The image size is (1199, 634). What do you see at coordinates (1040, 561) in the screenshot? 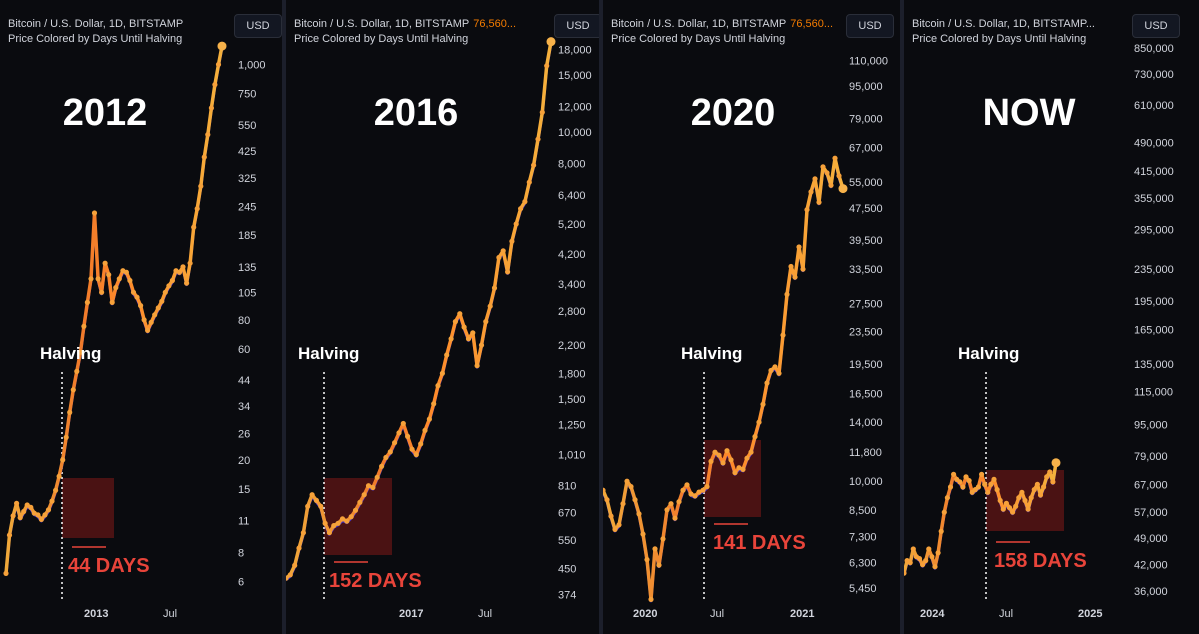
I see `days-label: 158 DAYS` at bounding box center [1040, 561].